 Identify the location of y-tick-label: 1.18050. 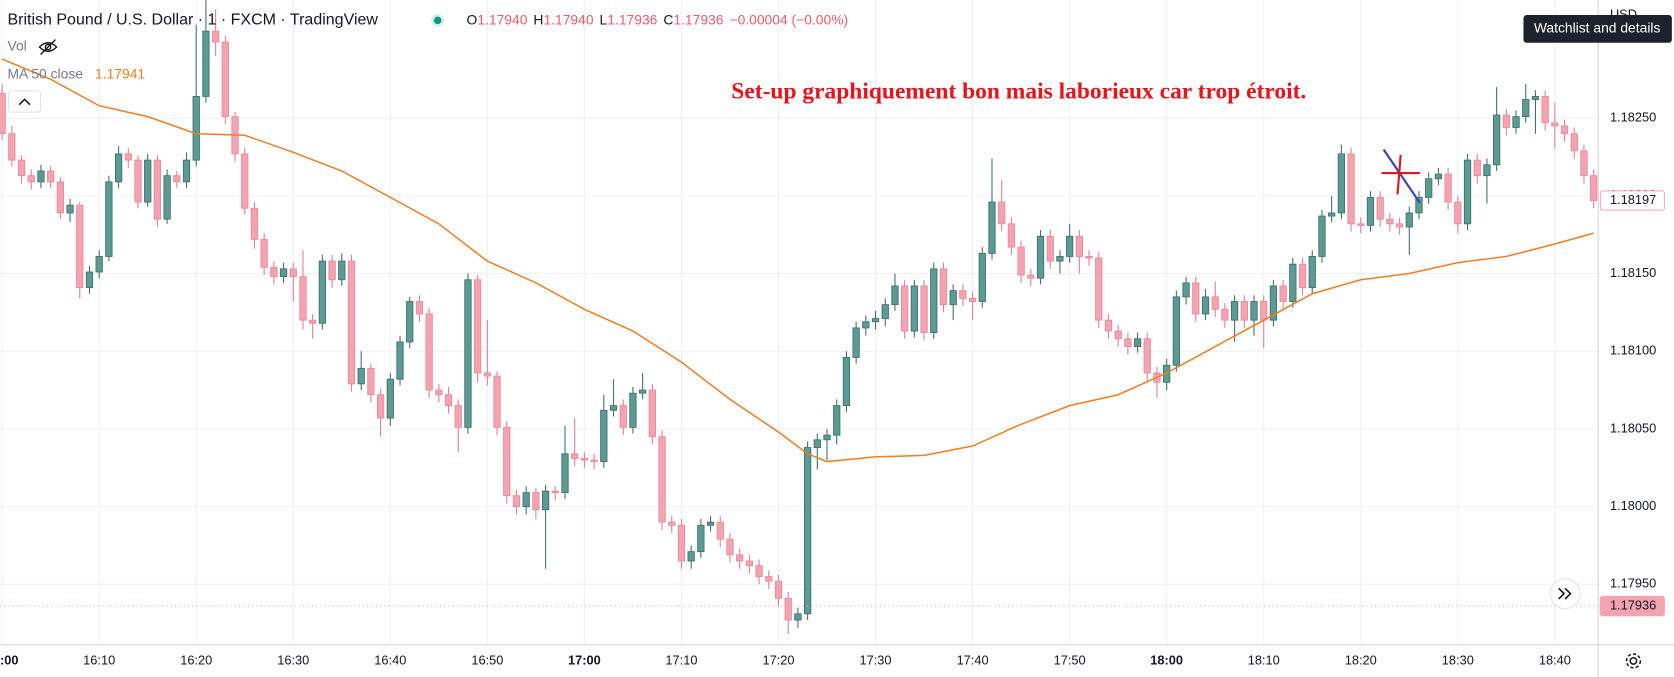
(1633, 427).